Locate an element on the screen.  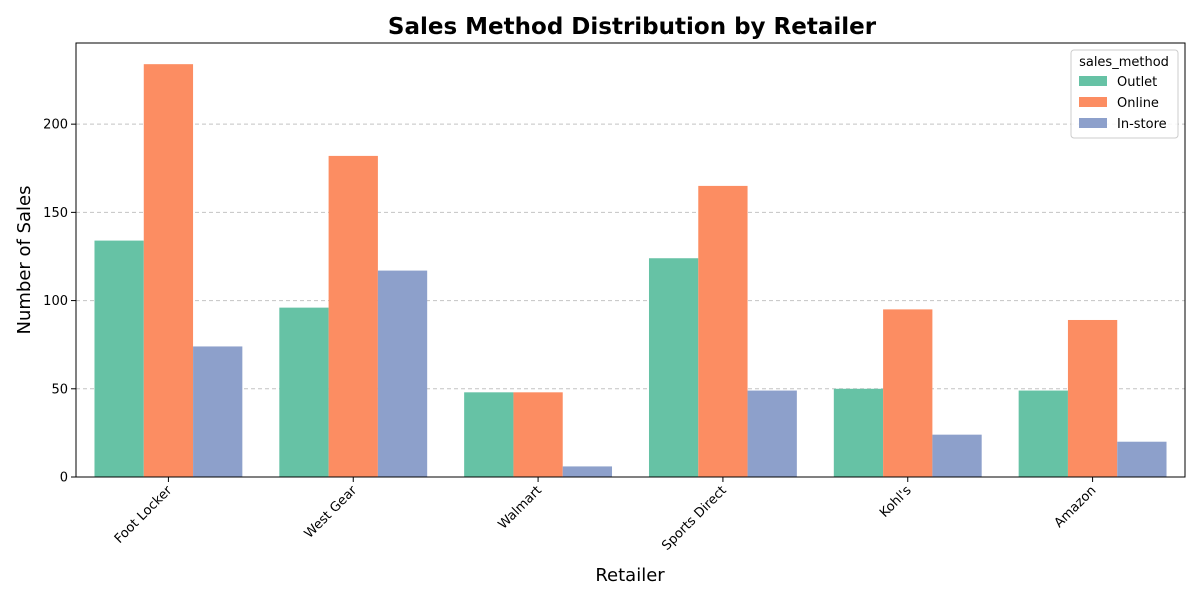
legend-box is located at coordinates (1124, 94).